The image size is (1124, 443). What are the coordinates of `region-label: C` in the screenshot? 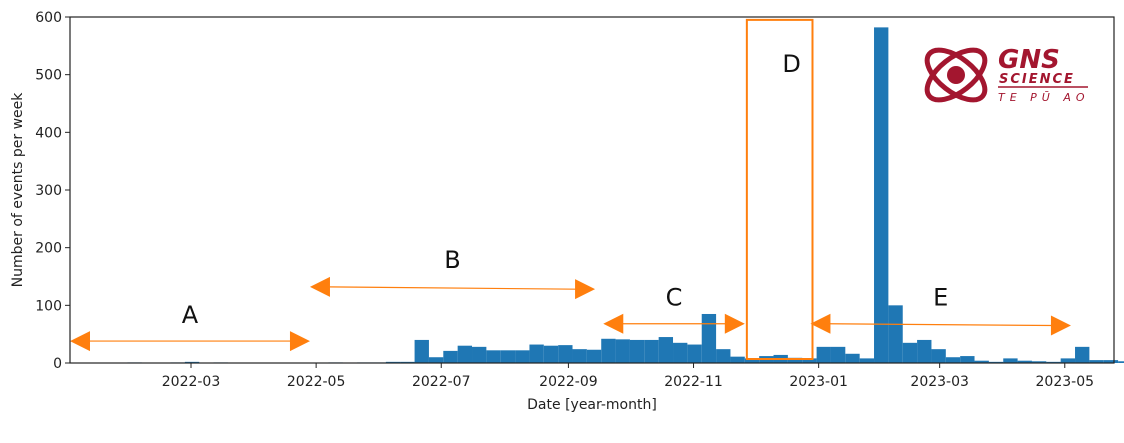 It's located at (674, 298).